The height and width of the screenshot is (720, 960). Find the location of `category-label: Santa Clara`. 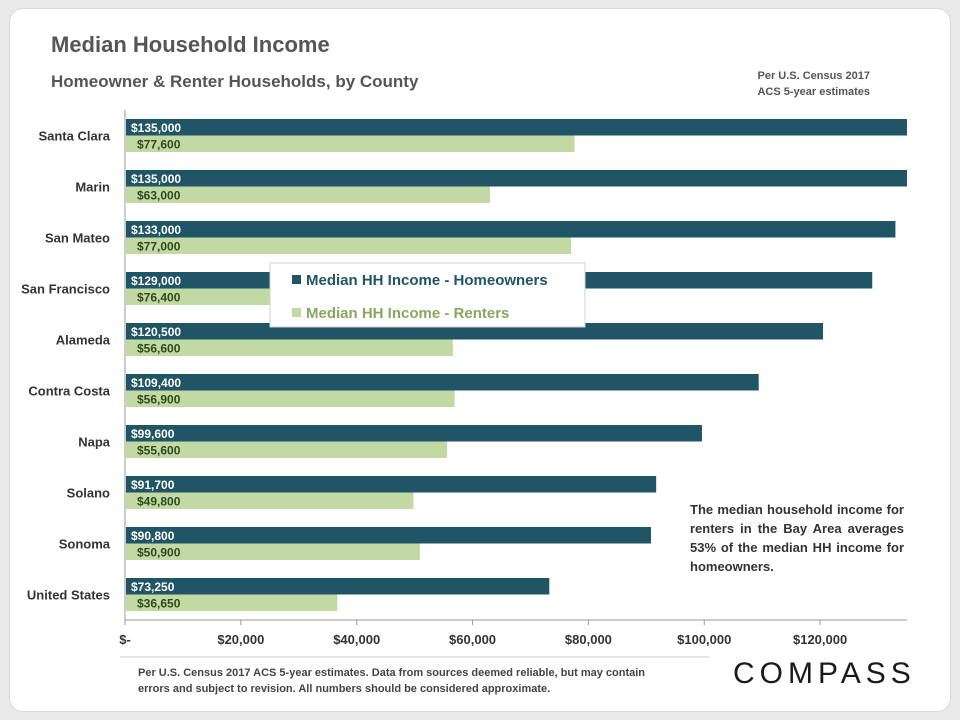

category-label: Santa Clara is located at coordinates (74, 136).